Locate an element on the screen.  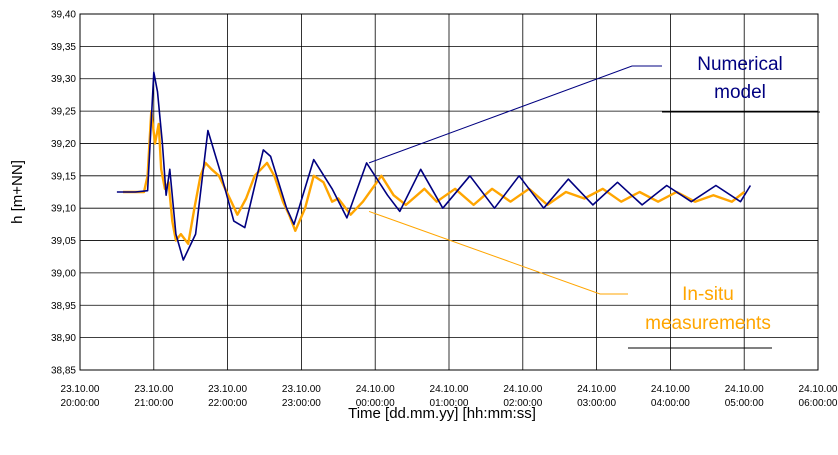
x-tick-label: 24.10.00 03:00:00 is located at coordinates (596, 396).